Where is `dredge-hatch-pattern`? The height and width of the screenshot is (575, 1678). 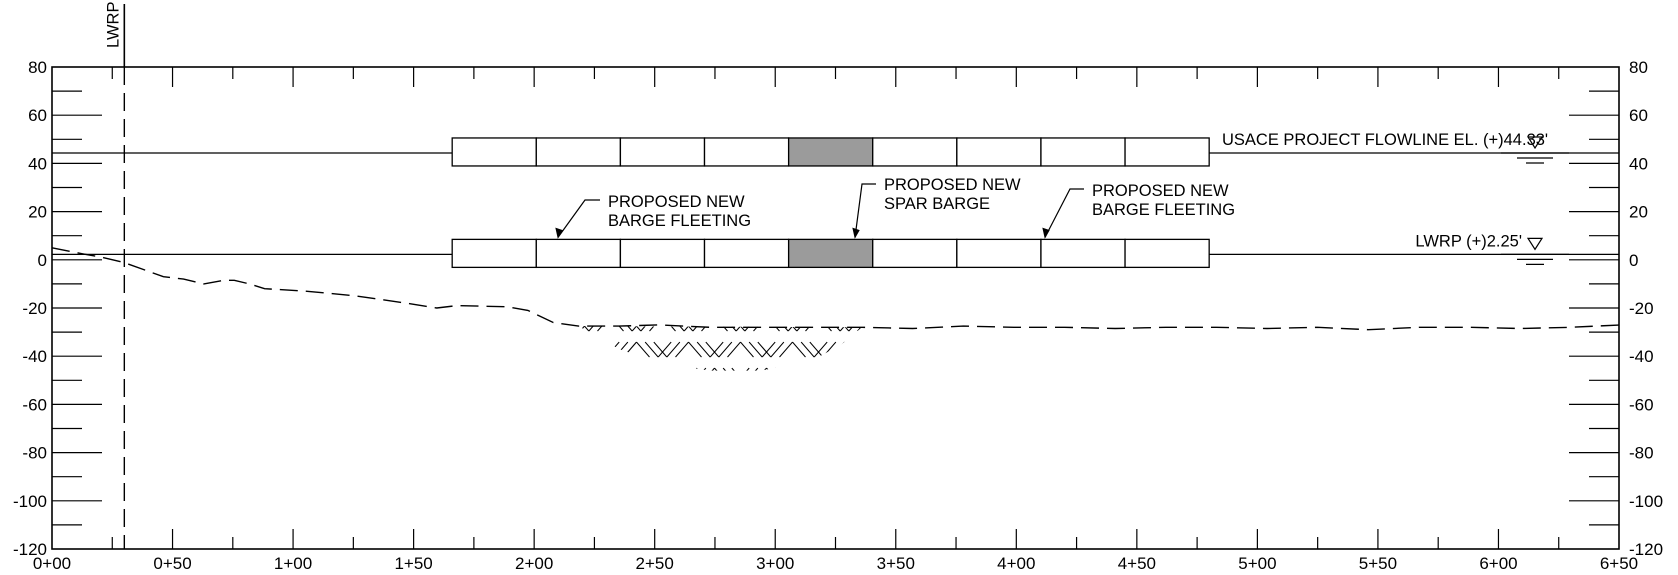 dredge-hatch-pattern is located at coordinates (720, 348).